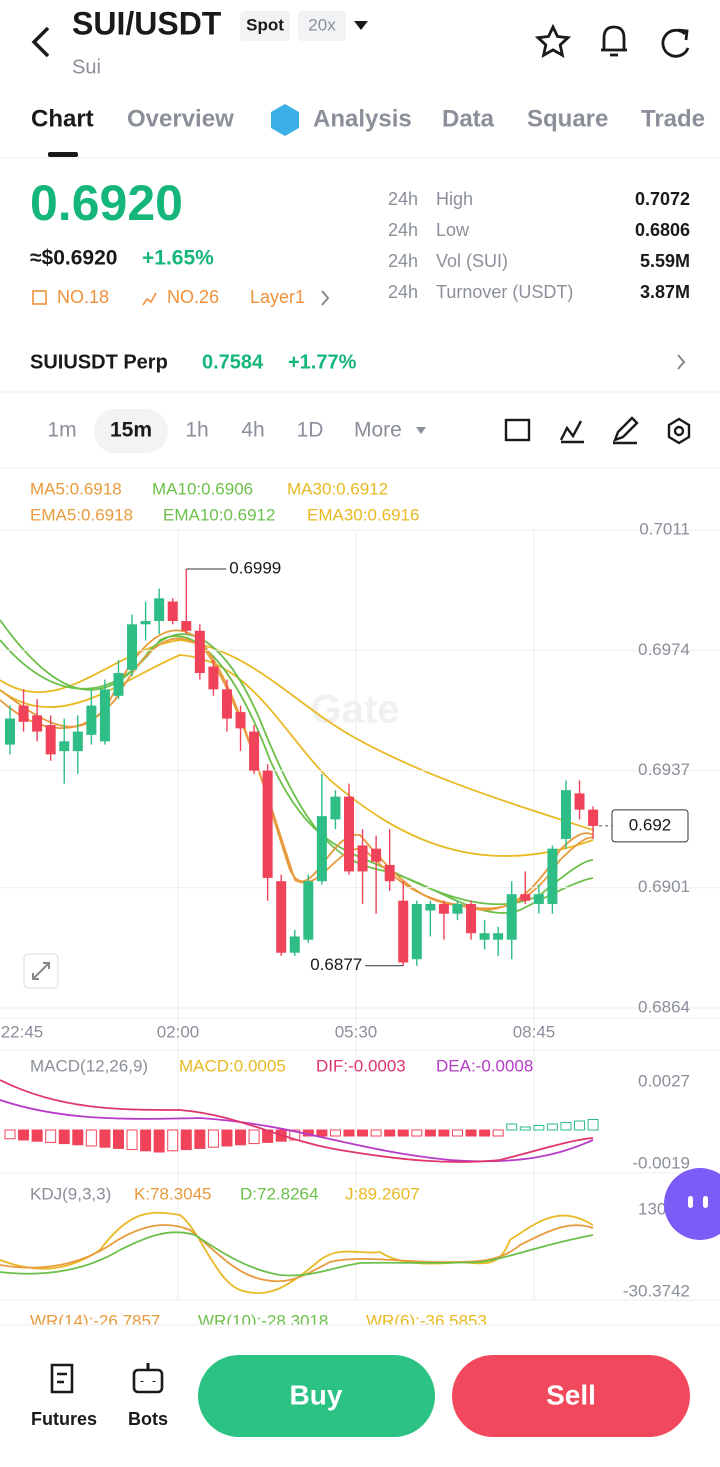 The width and height of the screenshot is (720, 1467). Describe the element at coordinates (131, 430) in the screenshot. I see `interval: 15m` at that location.